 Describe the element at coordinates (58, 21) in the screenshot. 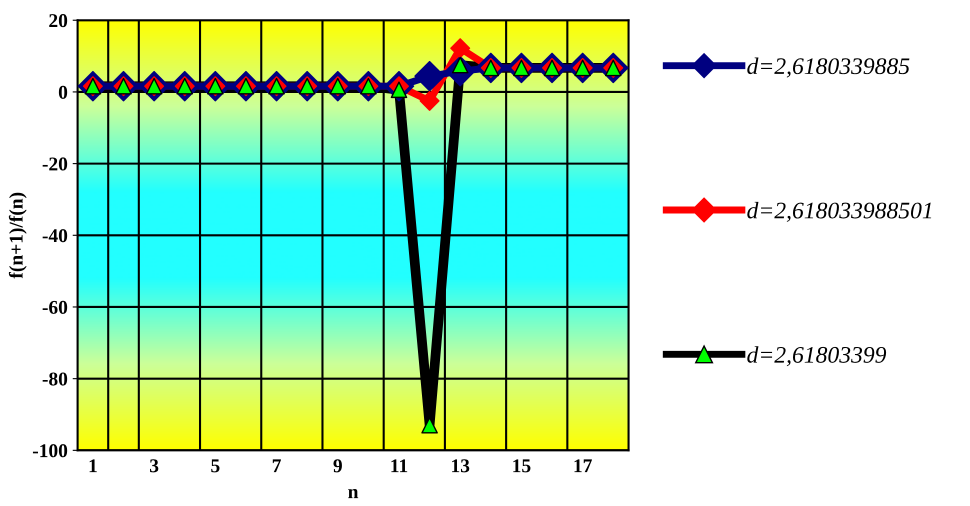

I see `y-tick-label: 20` at that location.